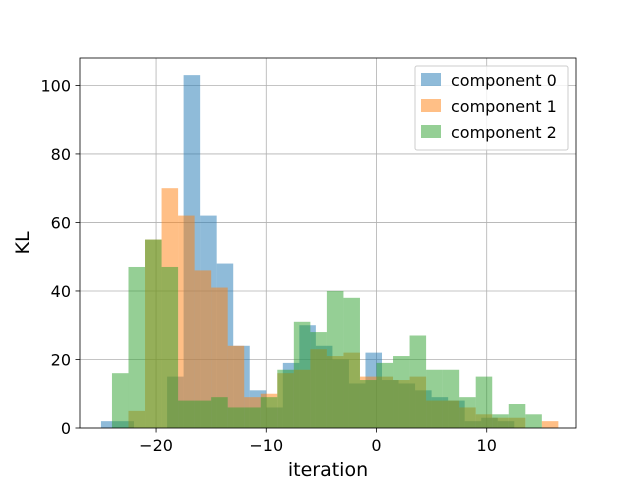  Describe the element at coordinates (376, 445) in the screenshot. I see `x-tick-label: 0` at that location.